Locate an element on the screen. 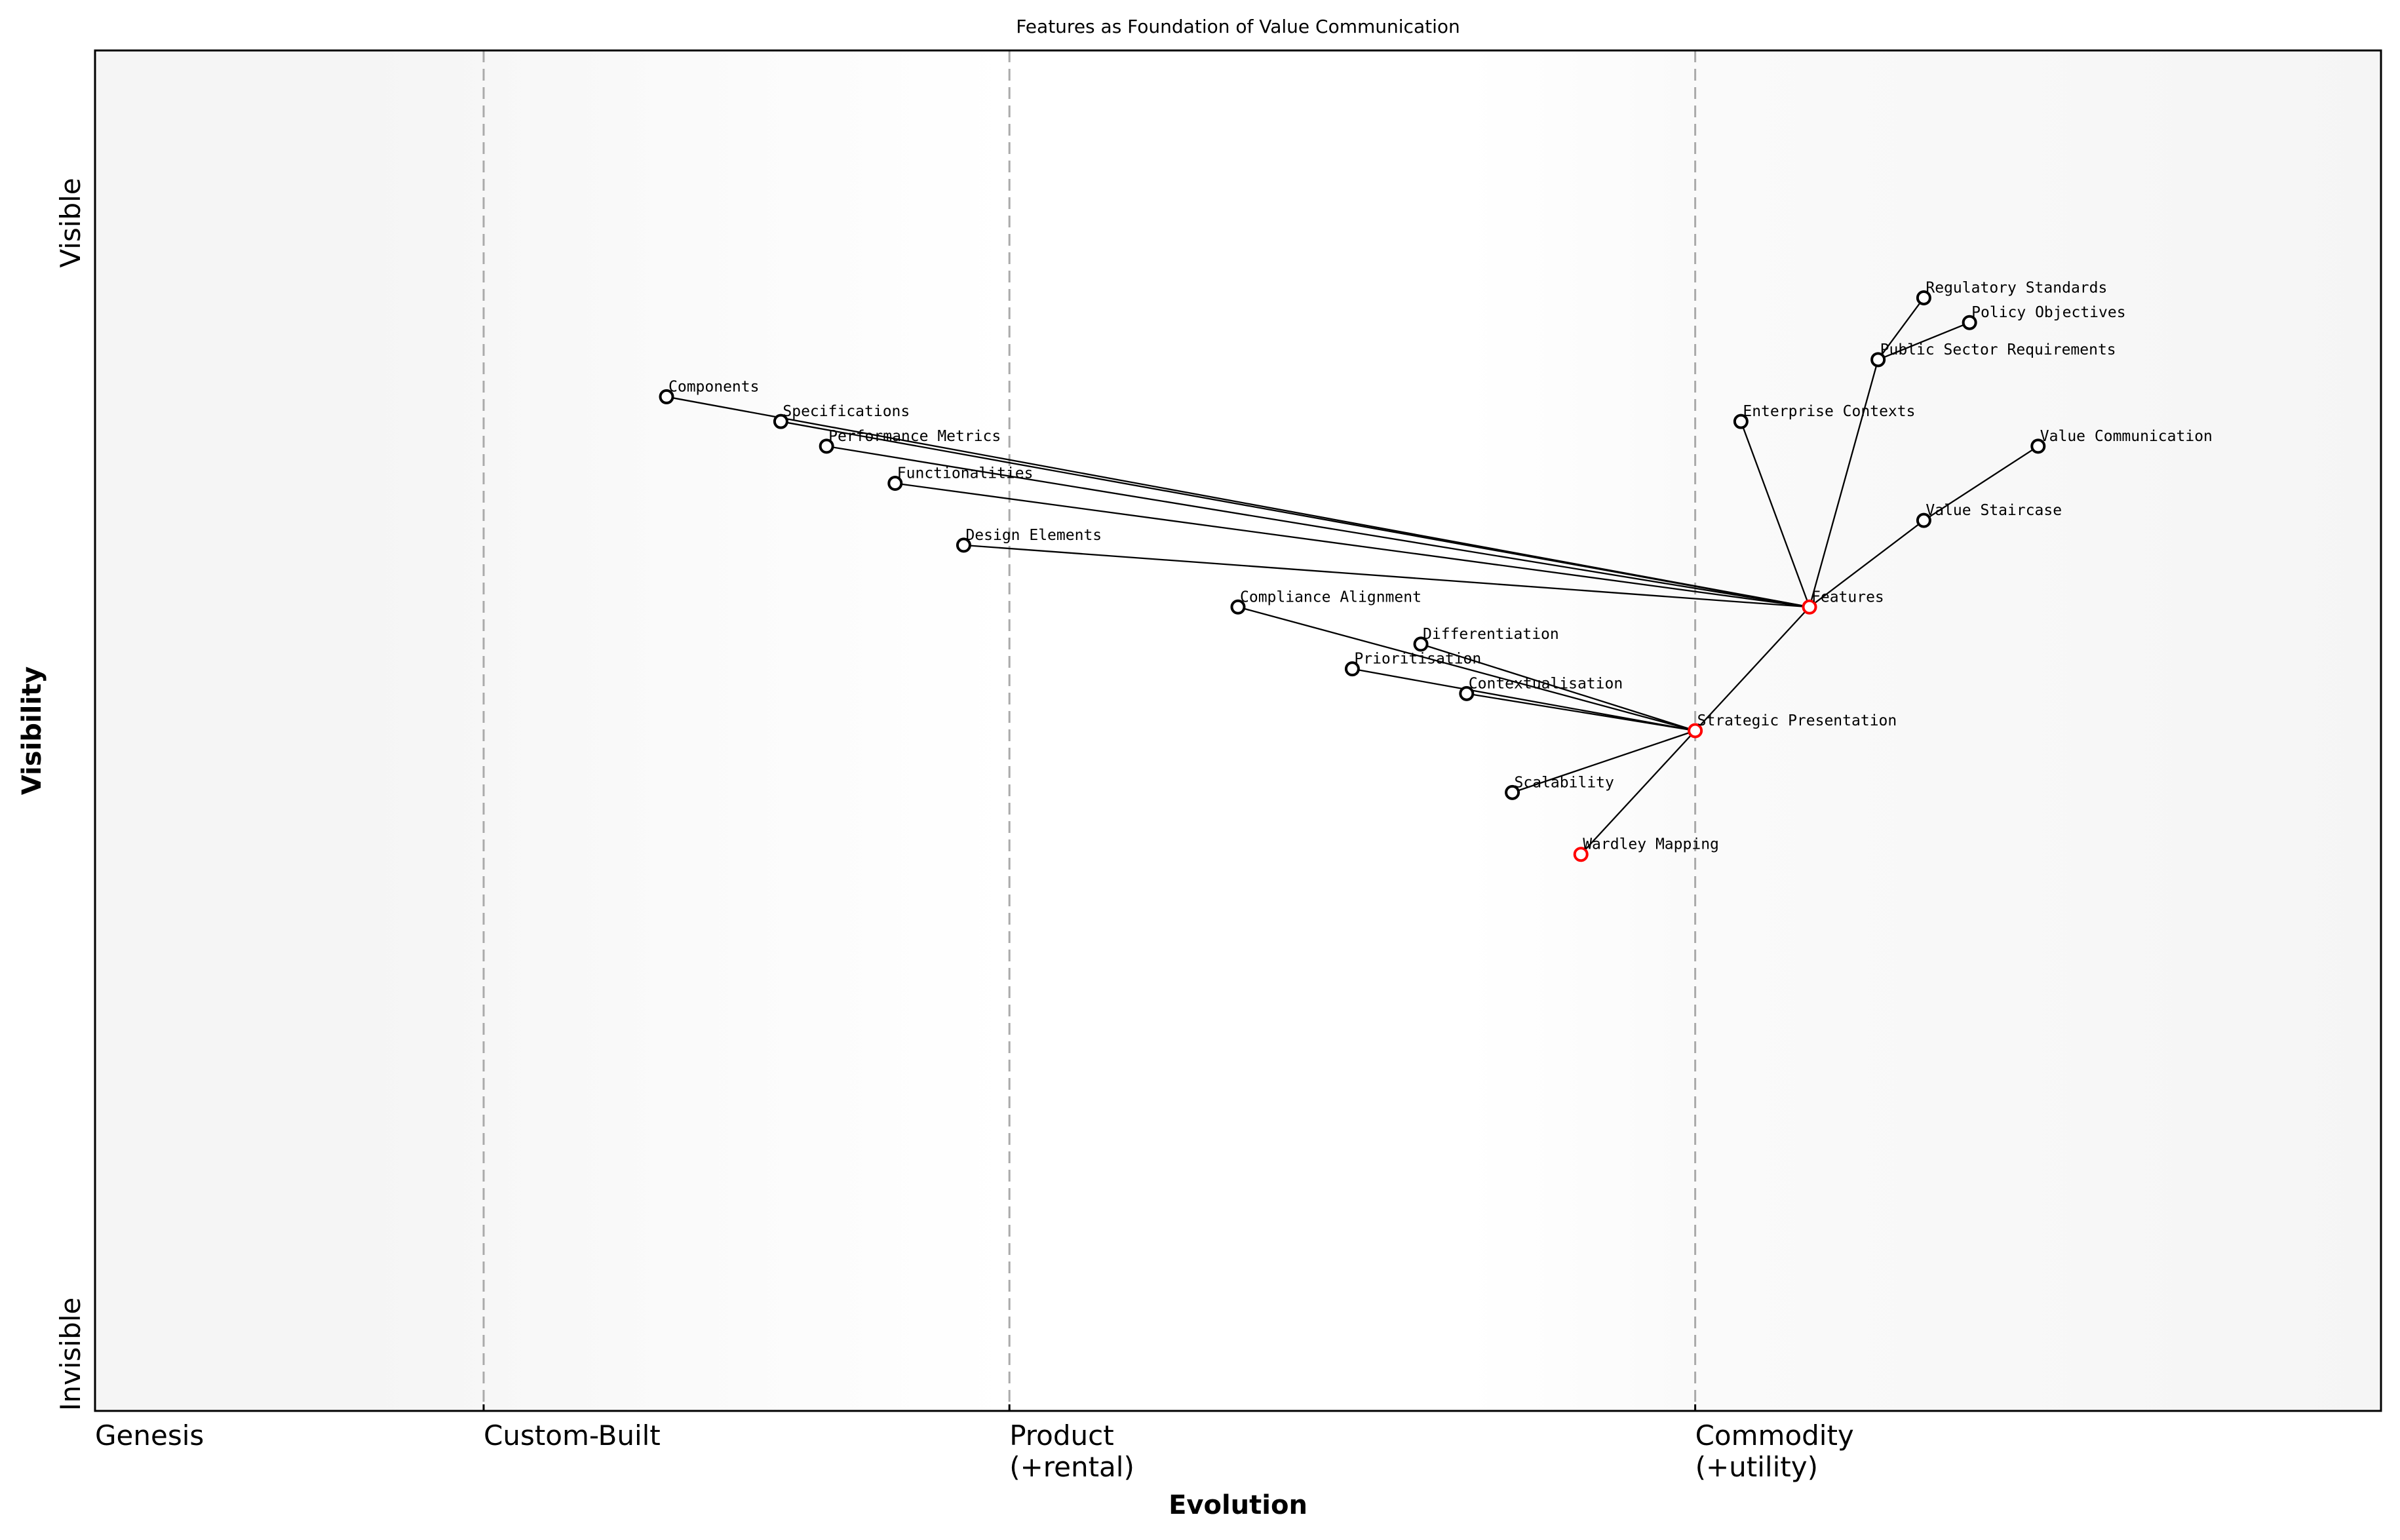 The image size is (2400, 1540). node-label: Components is located at coordinates (713, 386).